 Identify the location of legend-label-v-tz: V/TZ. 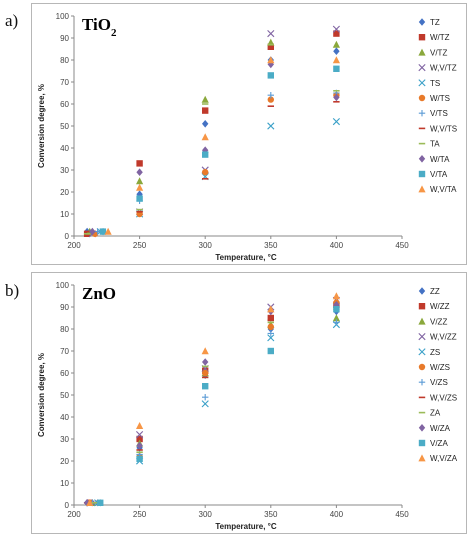
(438, 52).